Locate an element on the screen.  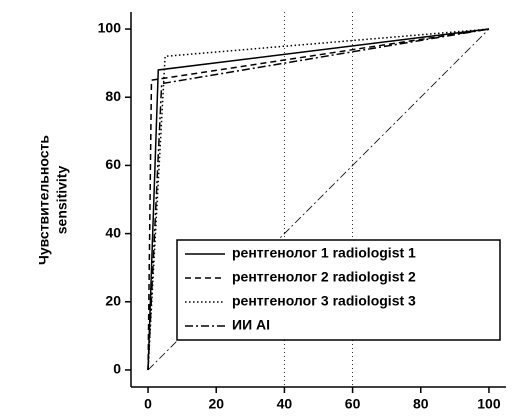
x-tick-label: 20 is located at coordinates (216, 404).